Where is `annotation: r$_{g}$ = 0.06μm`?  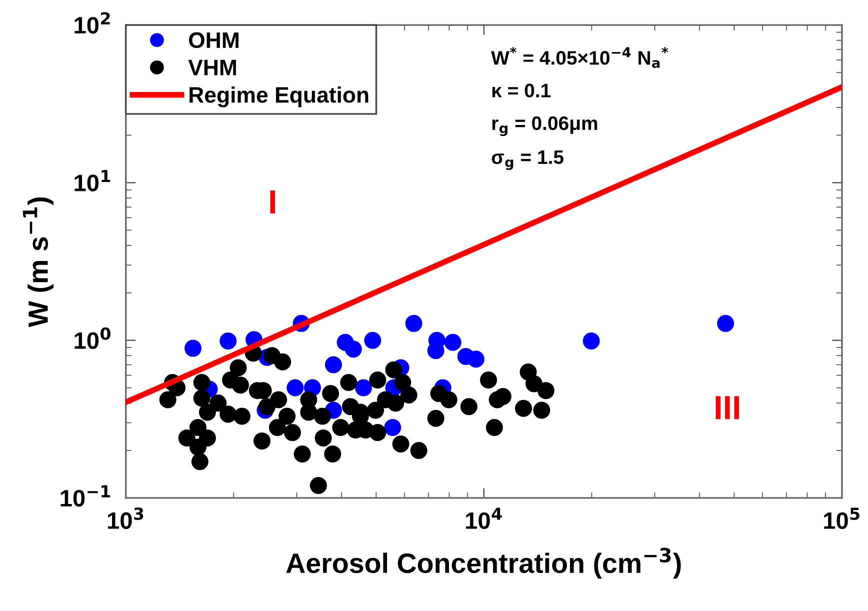
annotation: r$_{g}$ = 0.06μm is located at coordinates (545, 126).